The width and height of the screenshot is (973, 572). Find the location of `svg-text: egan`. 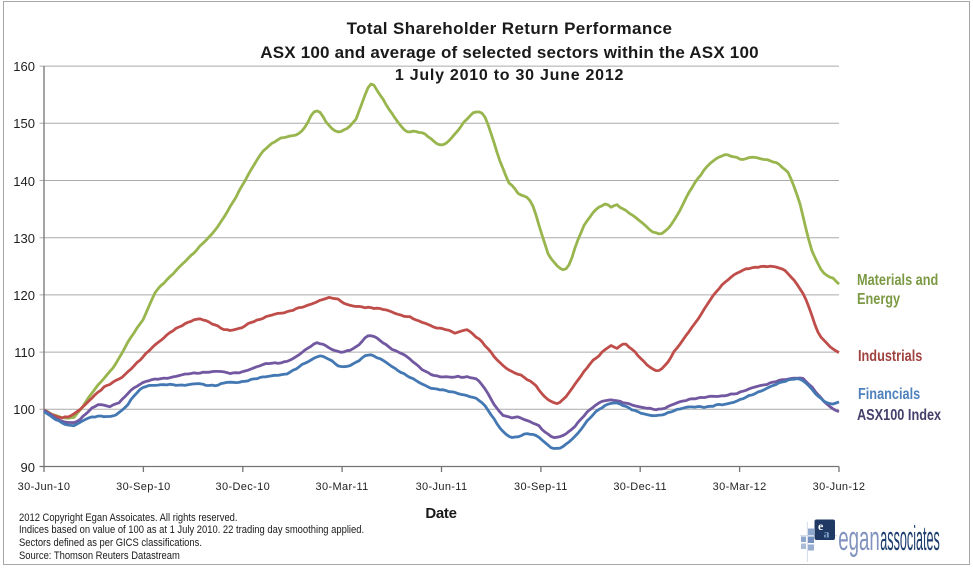

svg-text: egan is located at coordinates (859, 539).